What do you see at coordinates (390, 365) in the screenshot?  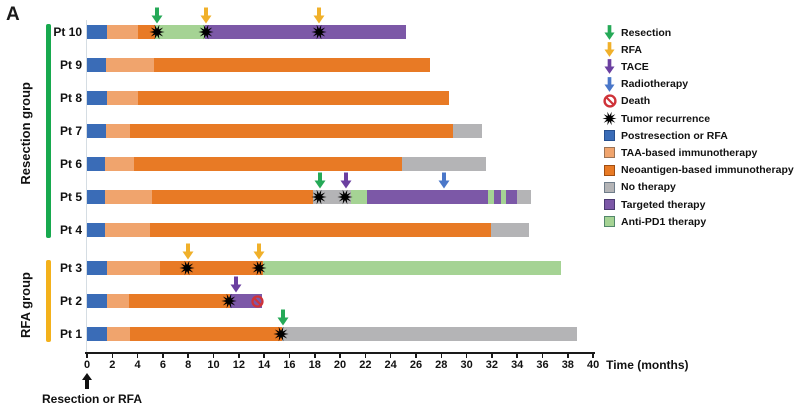 I see `x-axis-tick-label: 24` at bounding box center [390, 365].